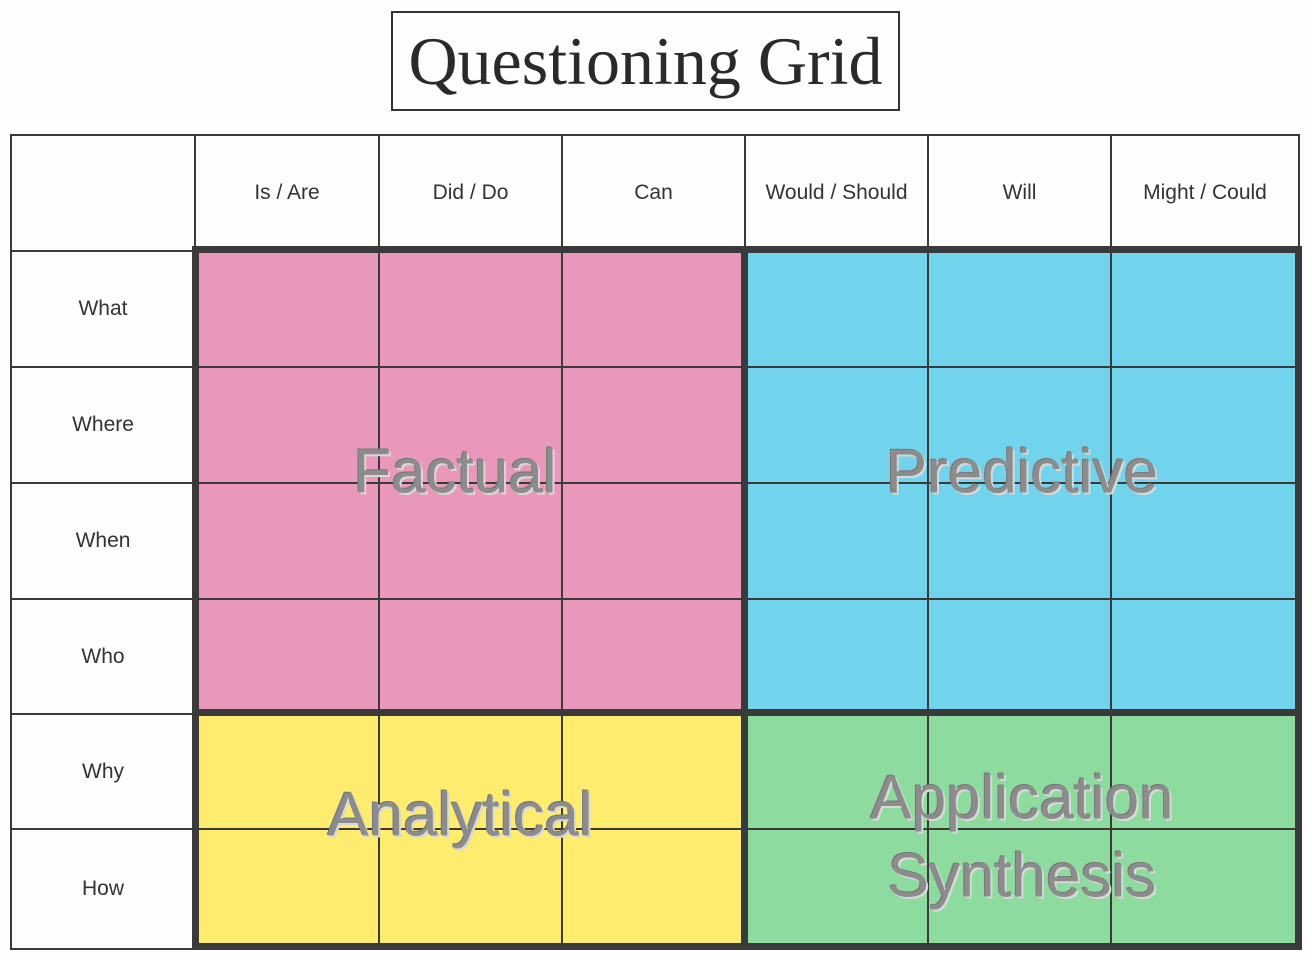 The image size is (1312, 960). I want to click on row-header: When, so click(103, 541).